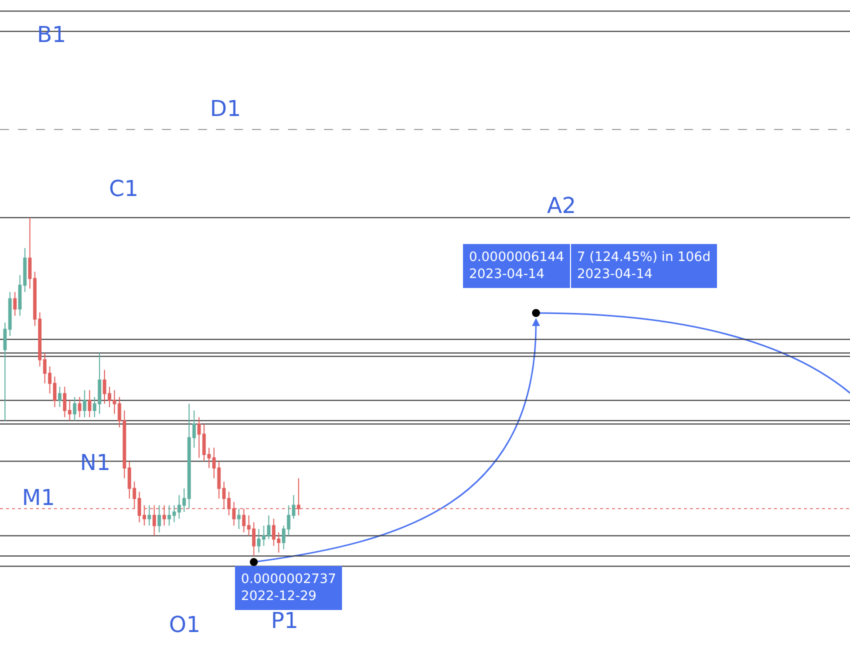 The height and width of the screenshot is (655, 850). What do you see at coordinates (284, 621) in the screenshot?
I see `text: P1` at bounding box center [284, 621].